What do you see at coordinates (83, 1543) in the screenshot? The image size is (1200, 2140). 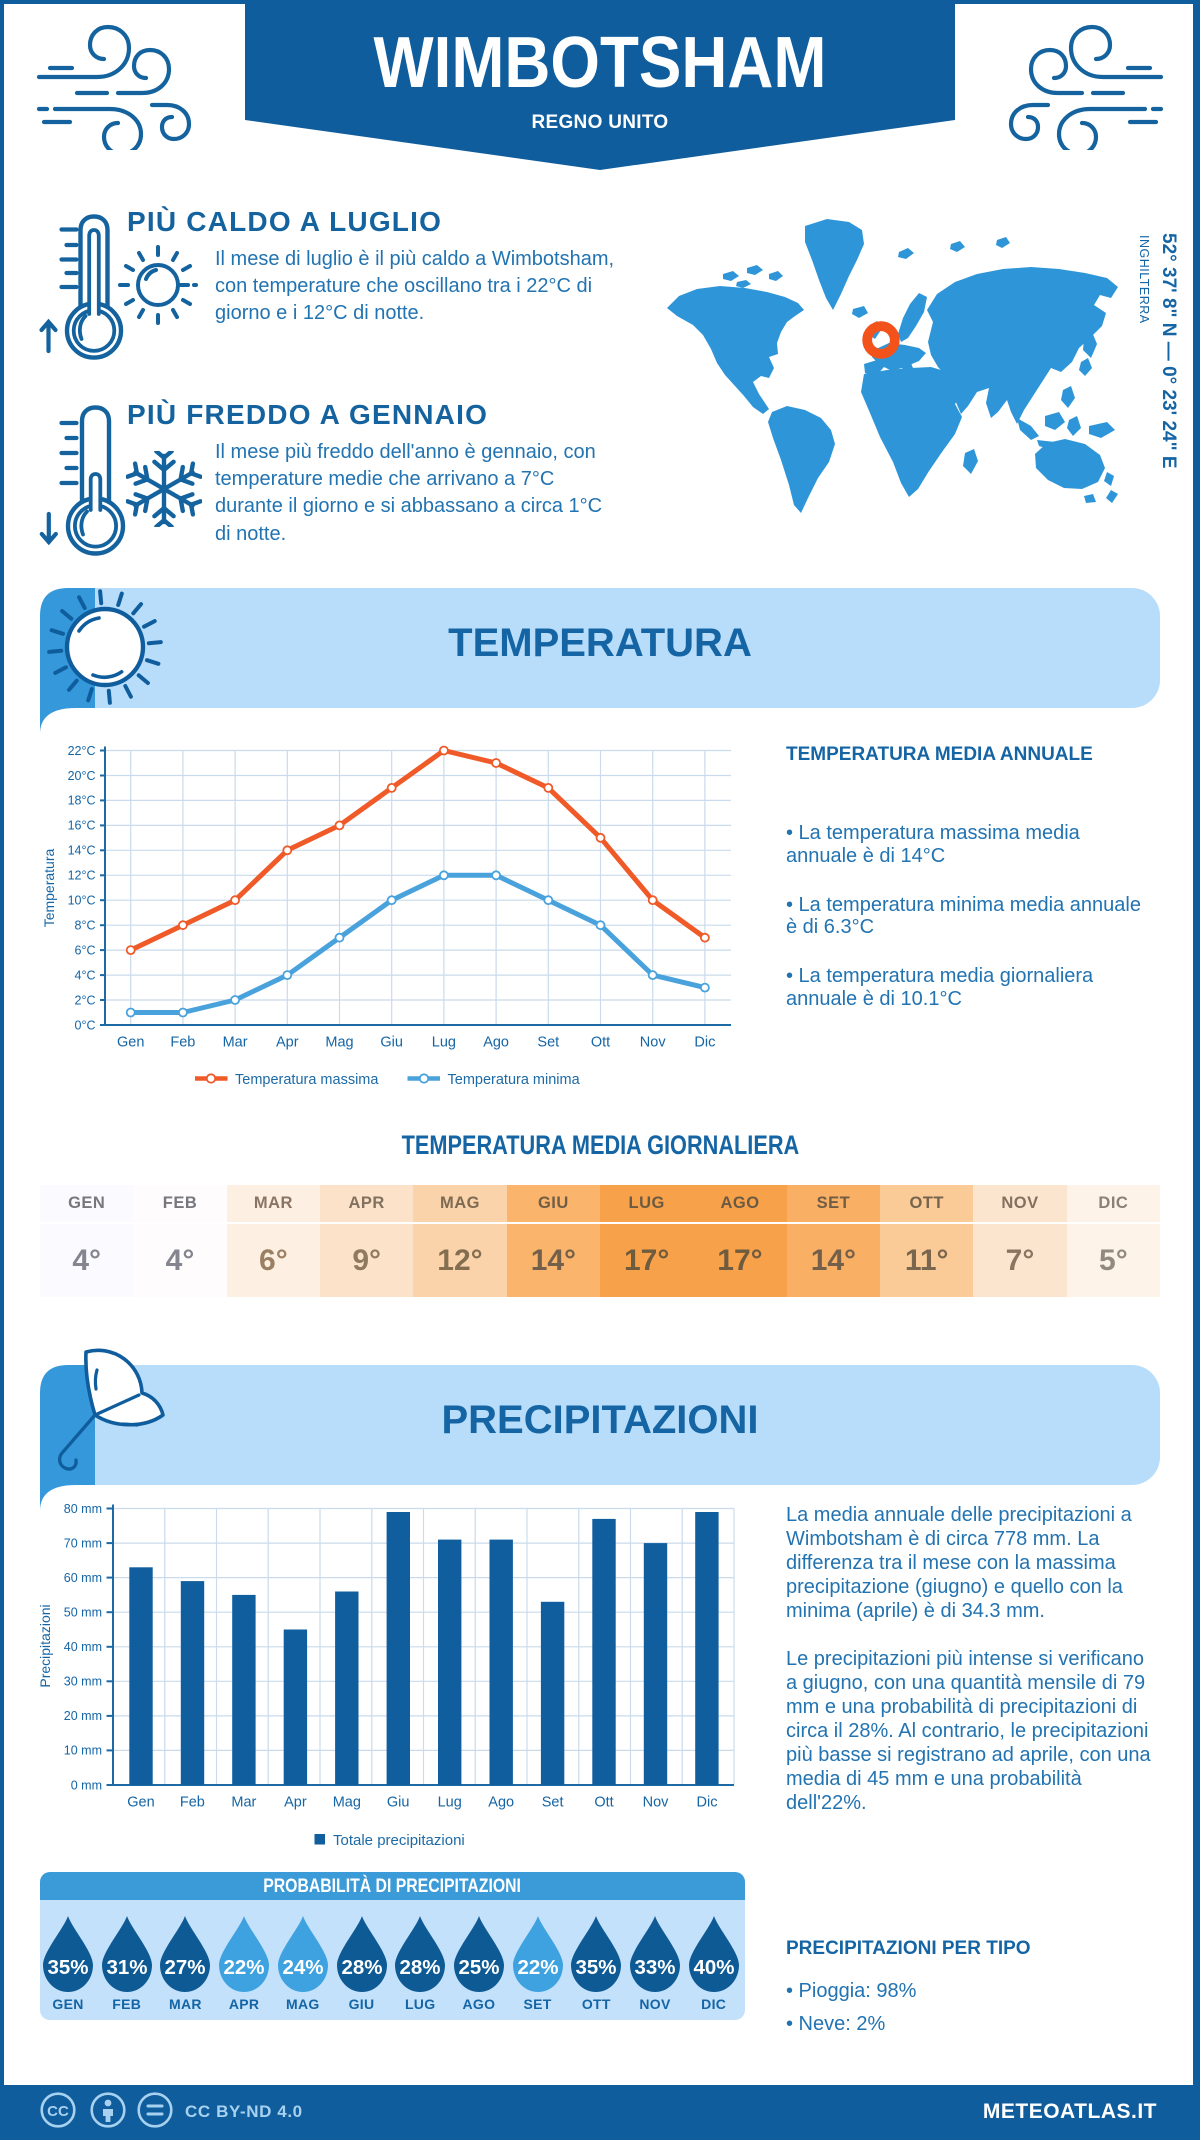 I see `svg-text: 70 mm` at bounding box center [83, 1543].